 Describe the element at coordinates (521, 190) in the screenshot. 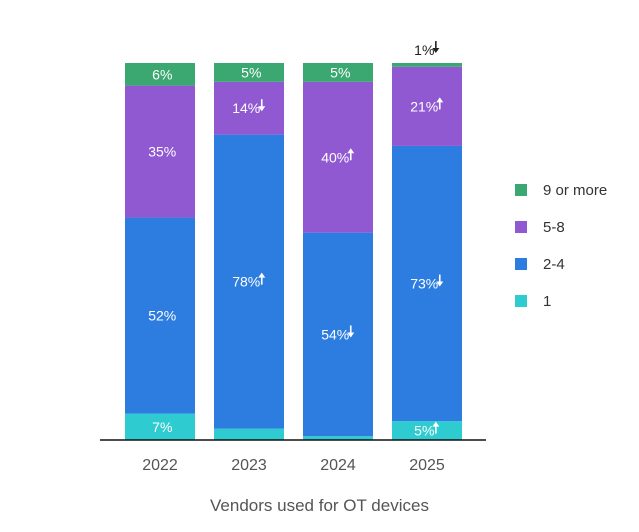

I see `legend-swatch-9-or-more` at that location.